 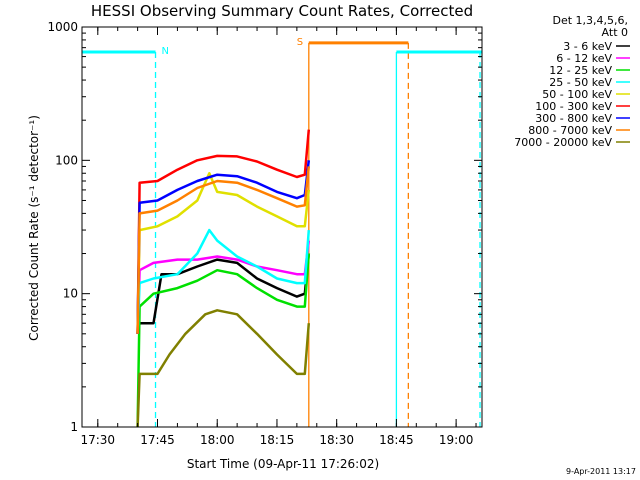 I want to click on x-tick-label: 17:30, so click(x=97, y=440).